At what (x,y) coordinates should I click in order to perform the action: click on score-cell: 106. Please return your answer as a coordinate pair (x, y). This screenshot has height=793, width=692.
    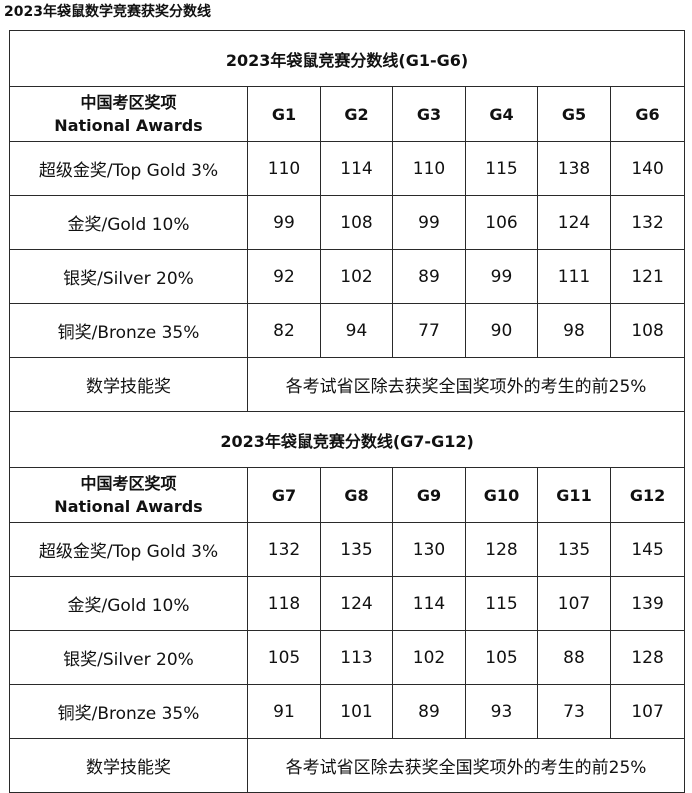
    Looking at the image, I should click on (501, 222).